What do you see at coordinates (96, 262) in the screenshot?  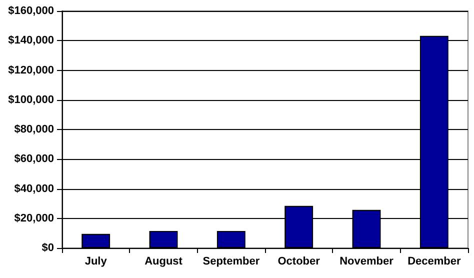 I see `x-tick-label: July` at bounding box center [96, 262].